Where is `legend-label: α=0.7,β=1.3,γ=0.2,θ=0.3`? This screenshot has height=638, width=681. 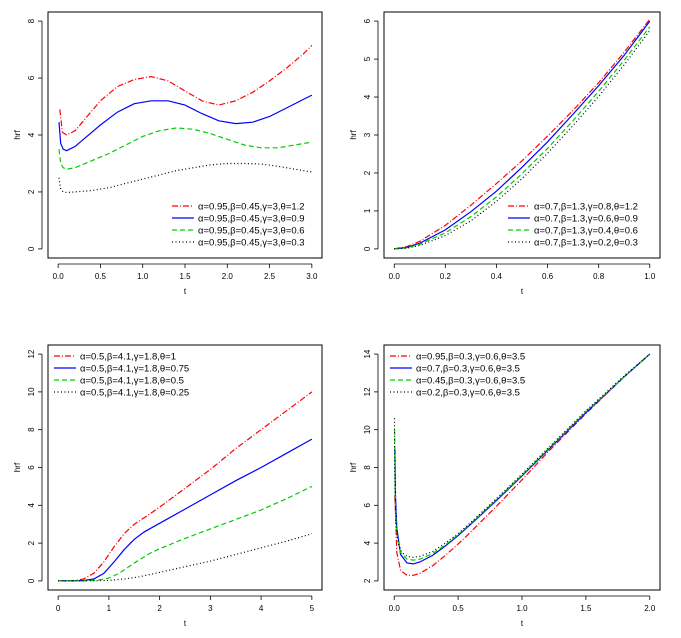 legend-label: α=0.7,β=1.3,γ=0.2,θ=0.3 is located at coordinates (586, 243).